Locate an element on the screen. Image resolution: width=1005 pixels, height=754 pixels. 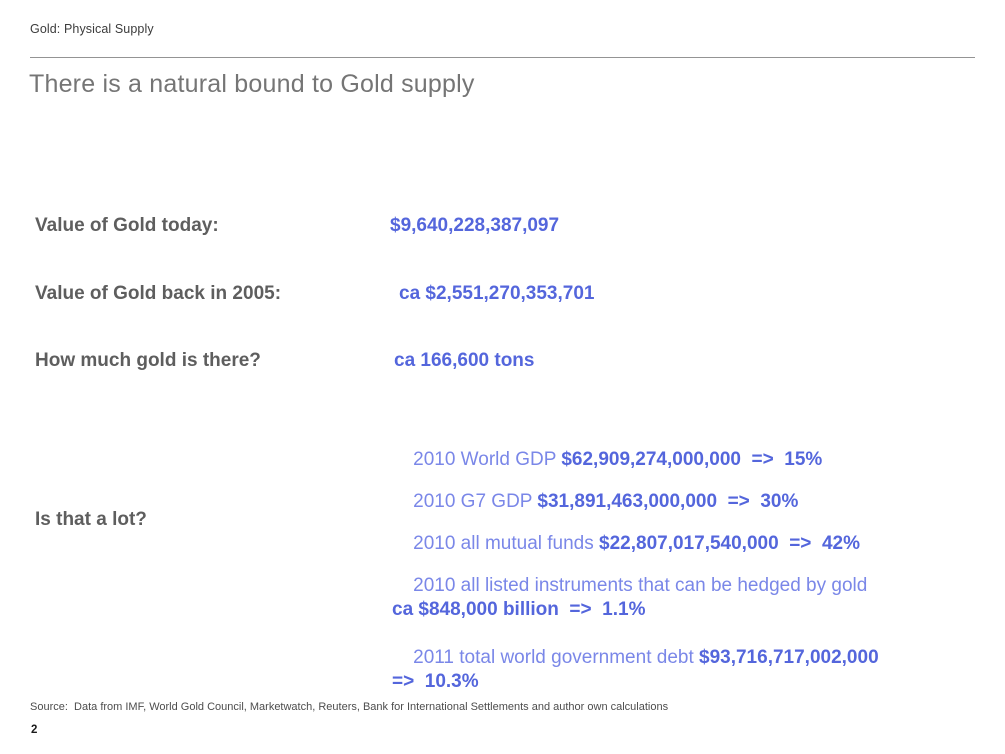
comparison-figure: $93,716,717,002,000 is located at coordinates (789, 657).